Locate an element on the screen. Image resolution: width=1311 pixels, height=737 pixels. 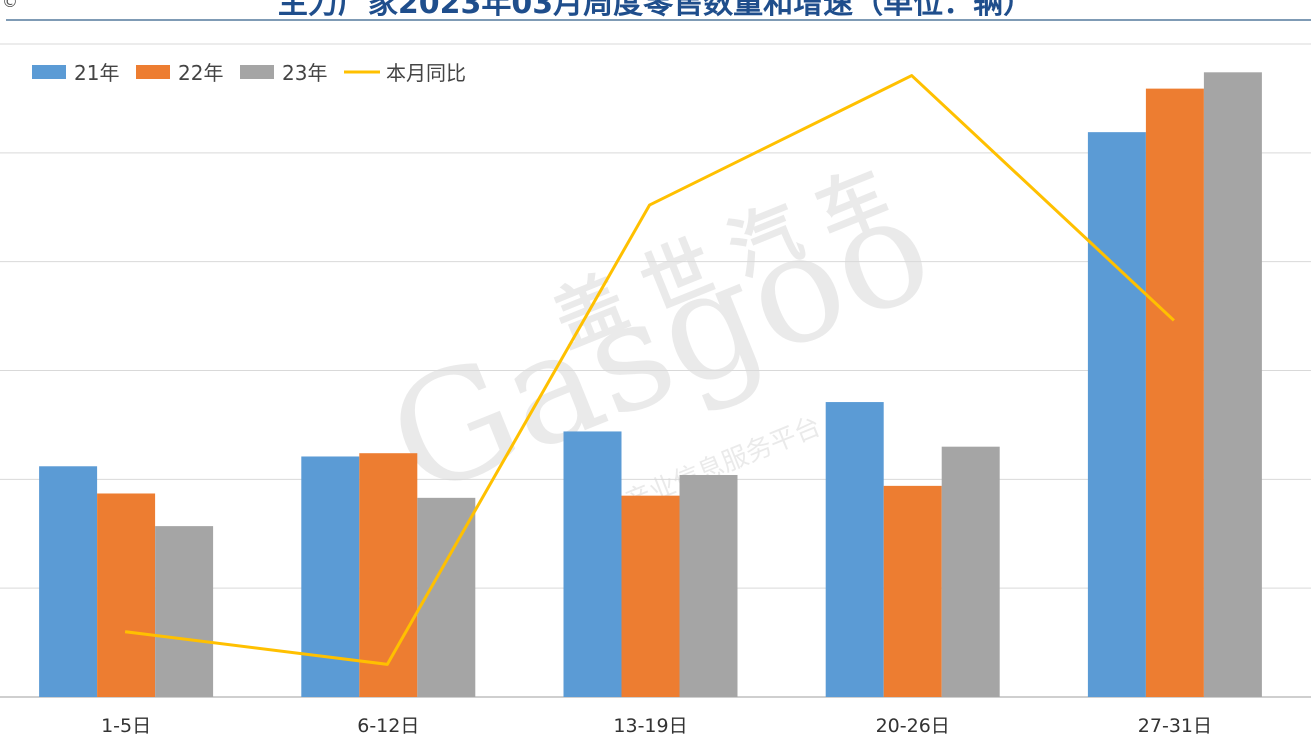
chart-title: 主力厂家2023年03月周度零售数量和增速（单位：辆） is located at coordinates (655, 10).